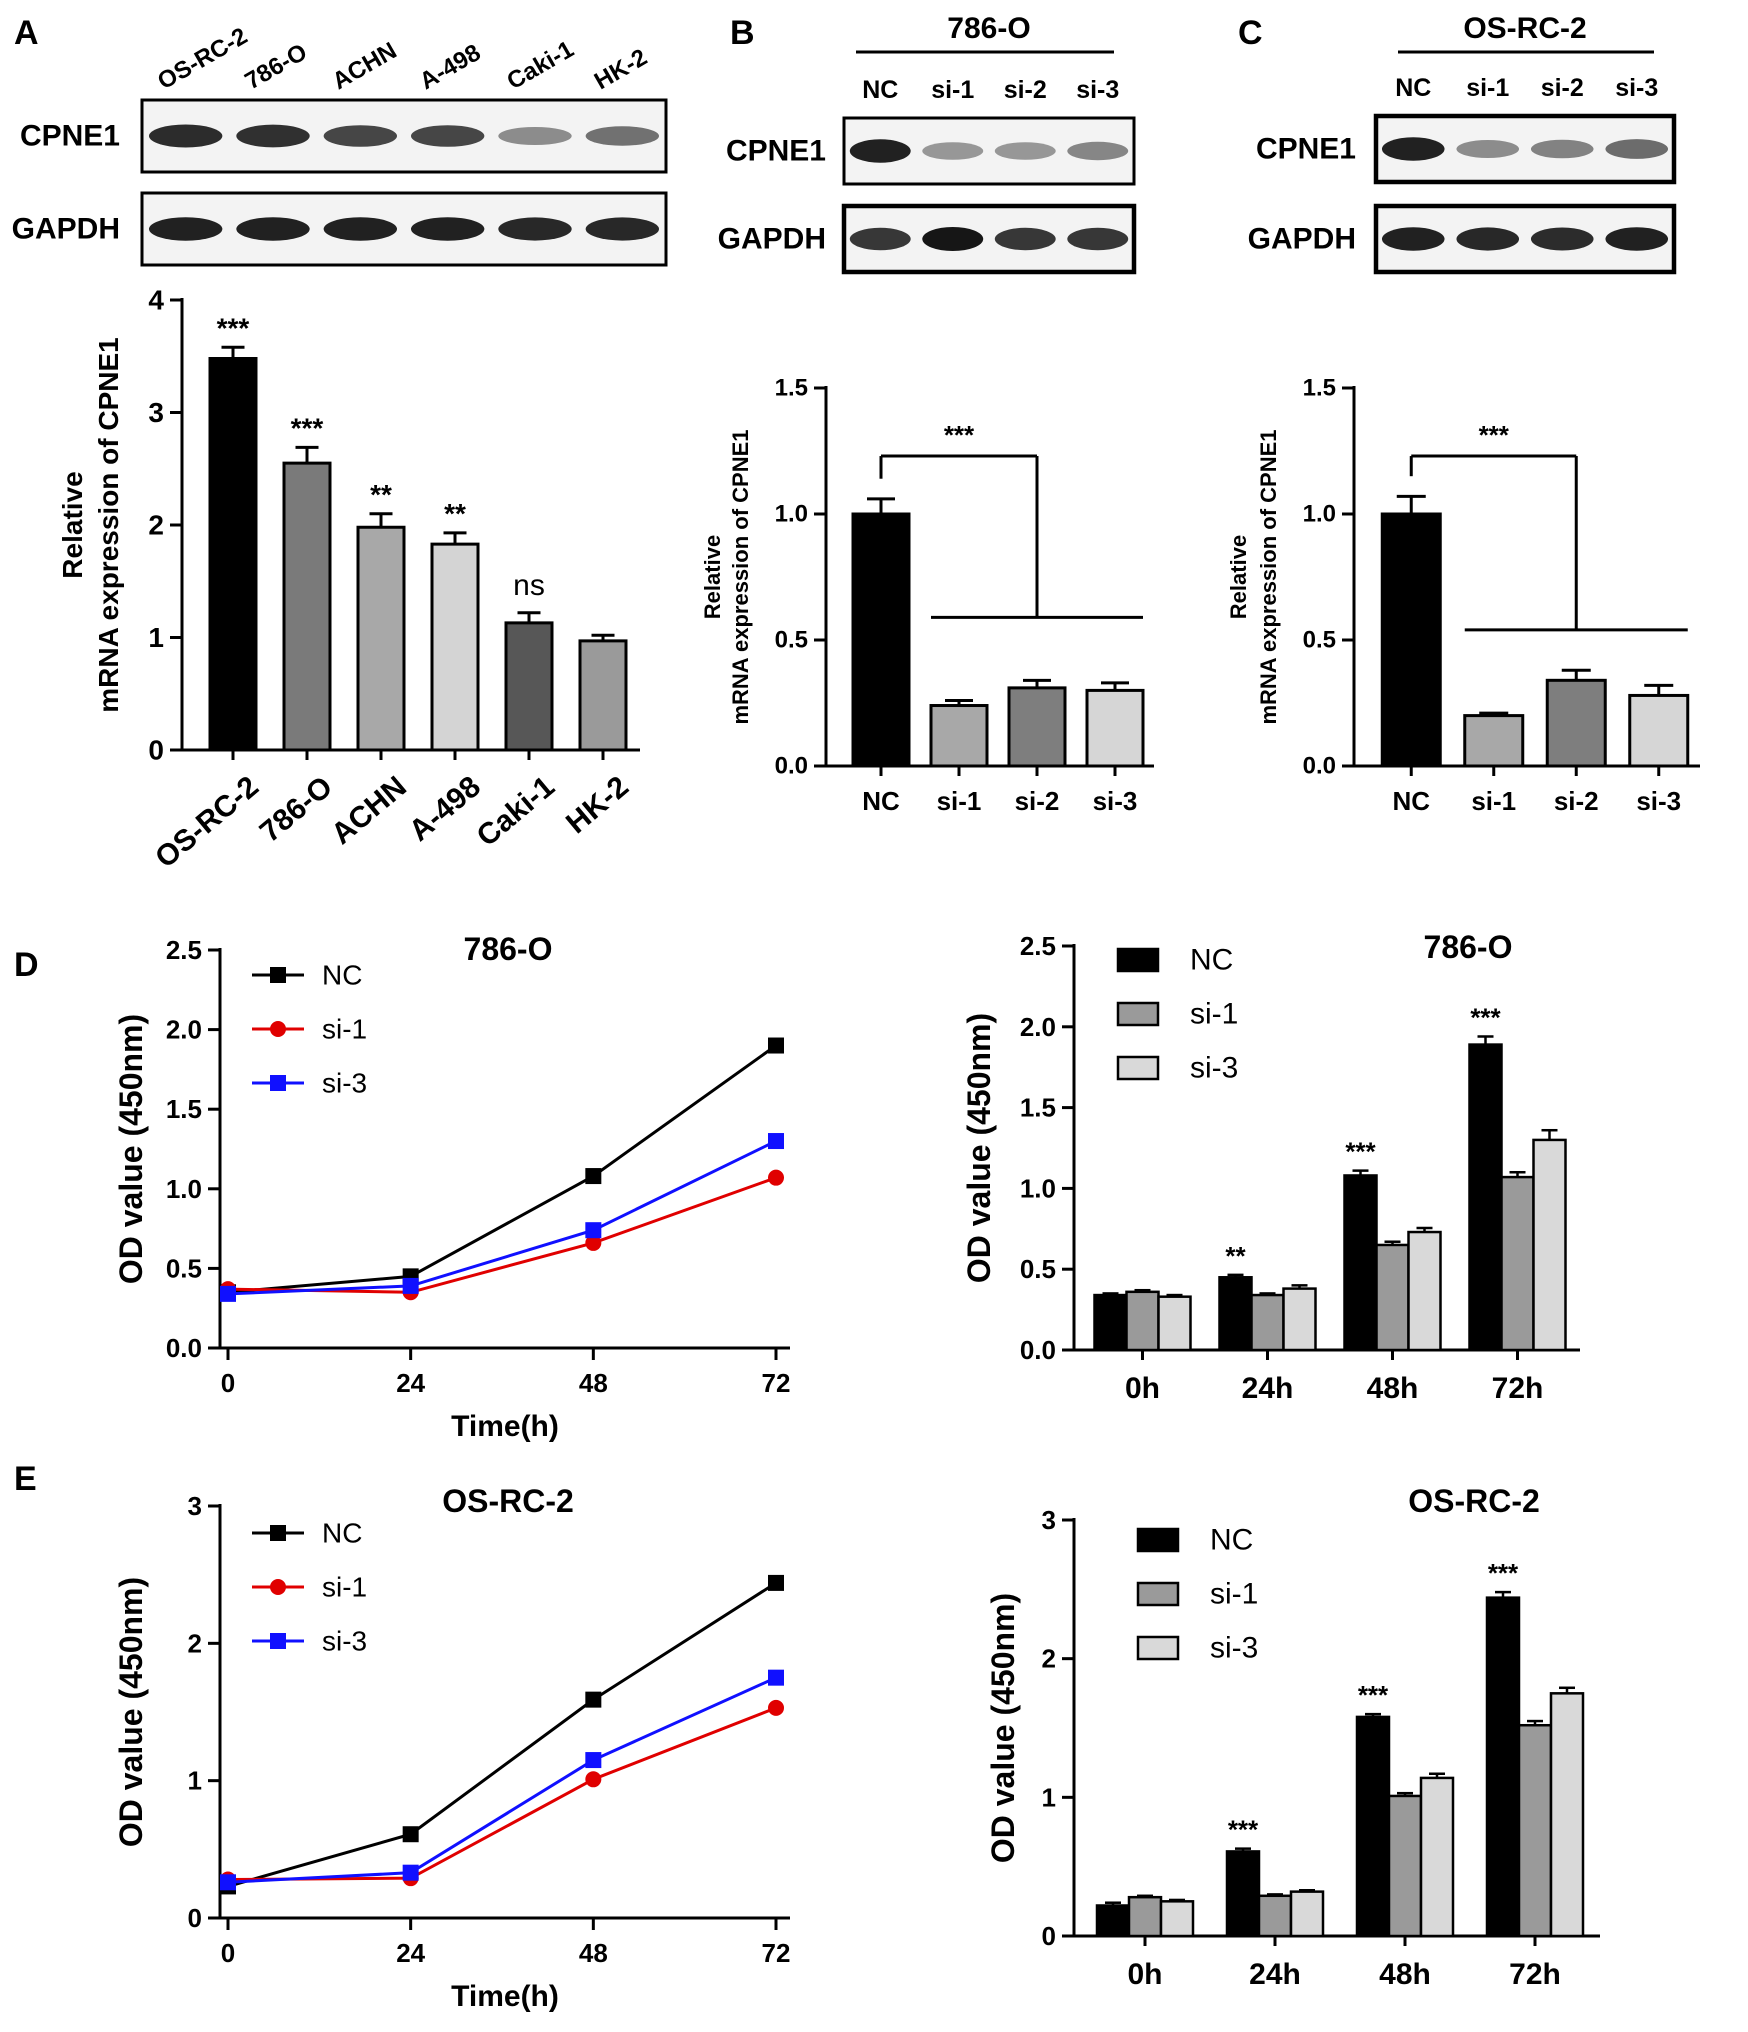 The width and height of the screenshot is (1748, 2032). I want to click on significance-bracket: ***, so click(959, 435).